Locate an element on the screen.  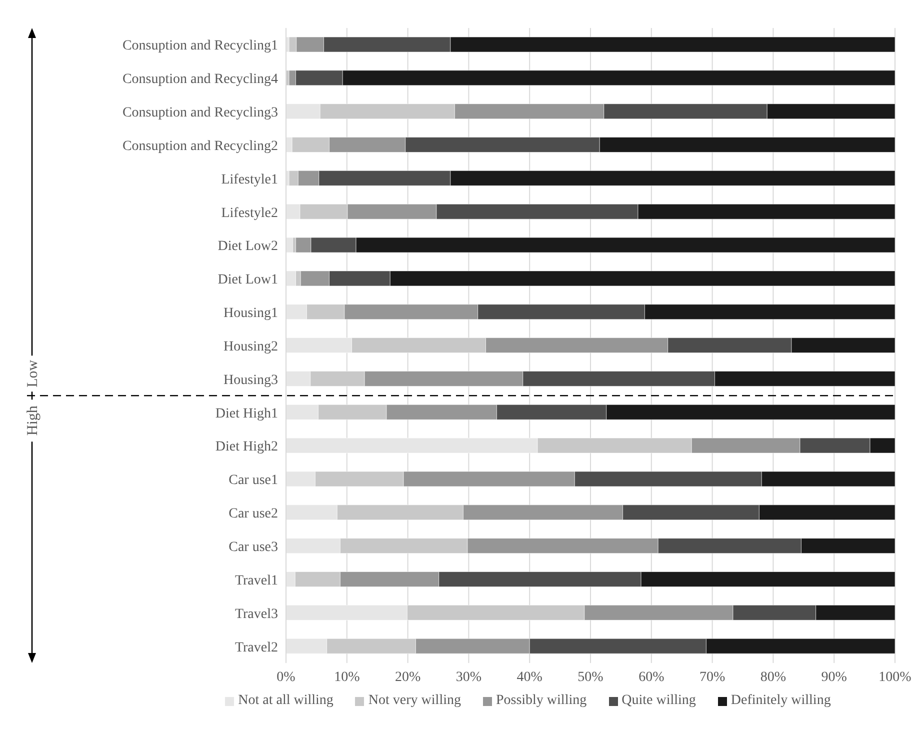
y-tick-label: Housing2 is located at coordinates (251, 346).